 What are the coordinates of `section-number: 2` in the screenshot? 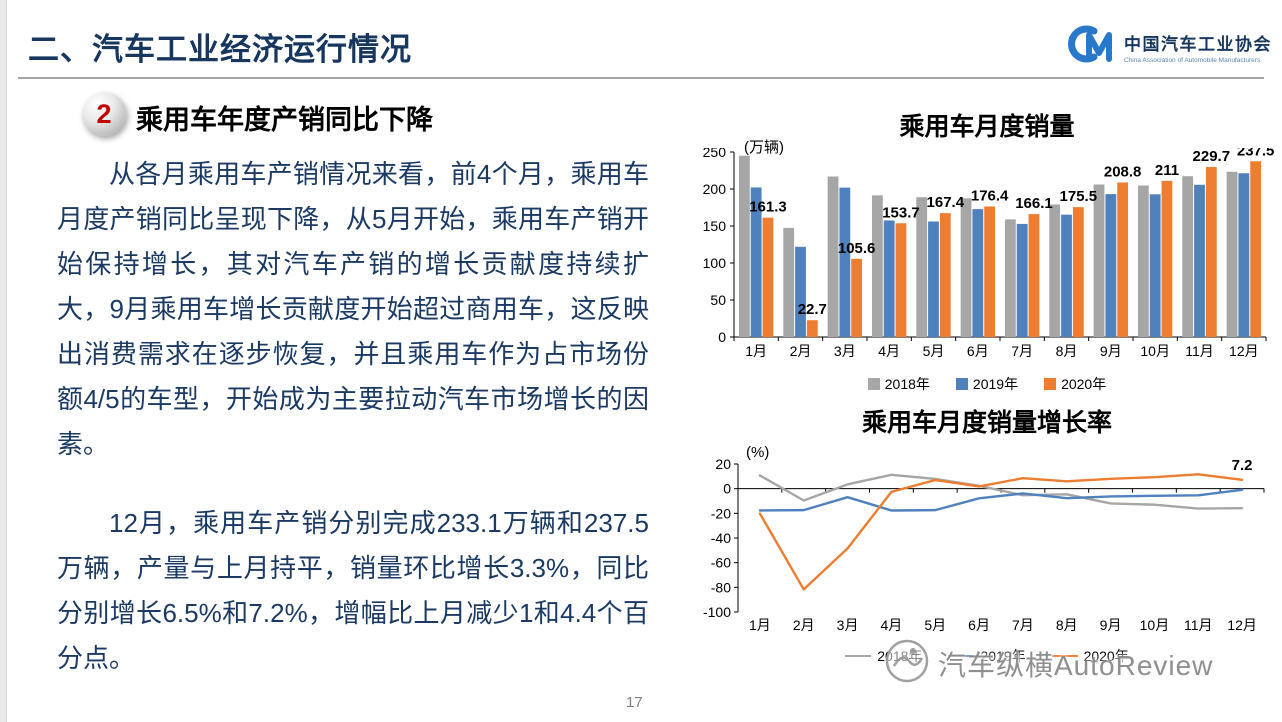 It's located at (104, 113).